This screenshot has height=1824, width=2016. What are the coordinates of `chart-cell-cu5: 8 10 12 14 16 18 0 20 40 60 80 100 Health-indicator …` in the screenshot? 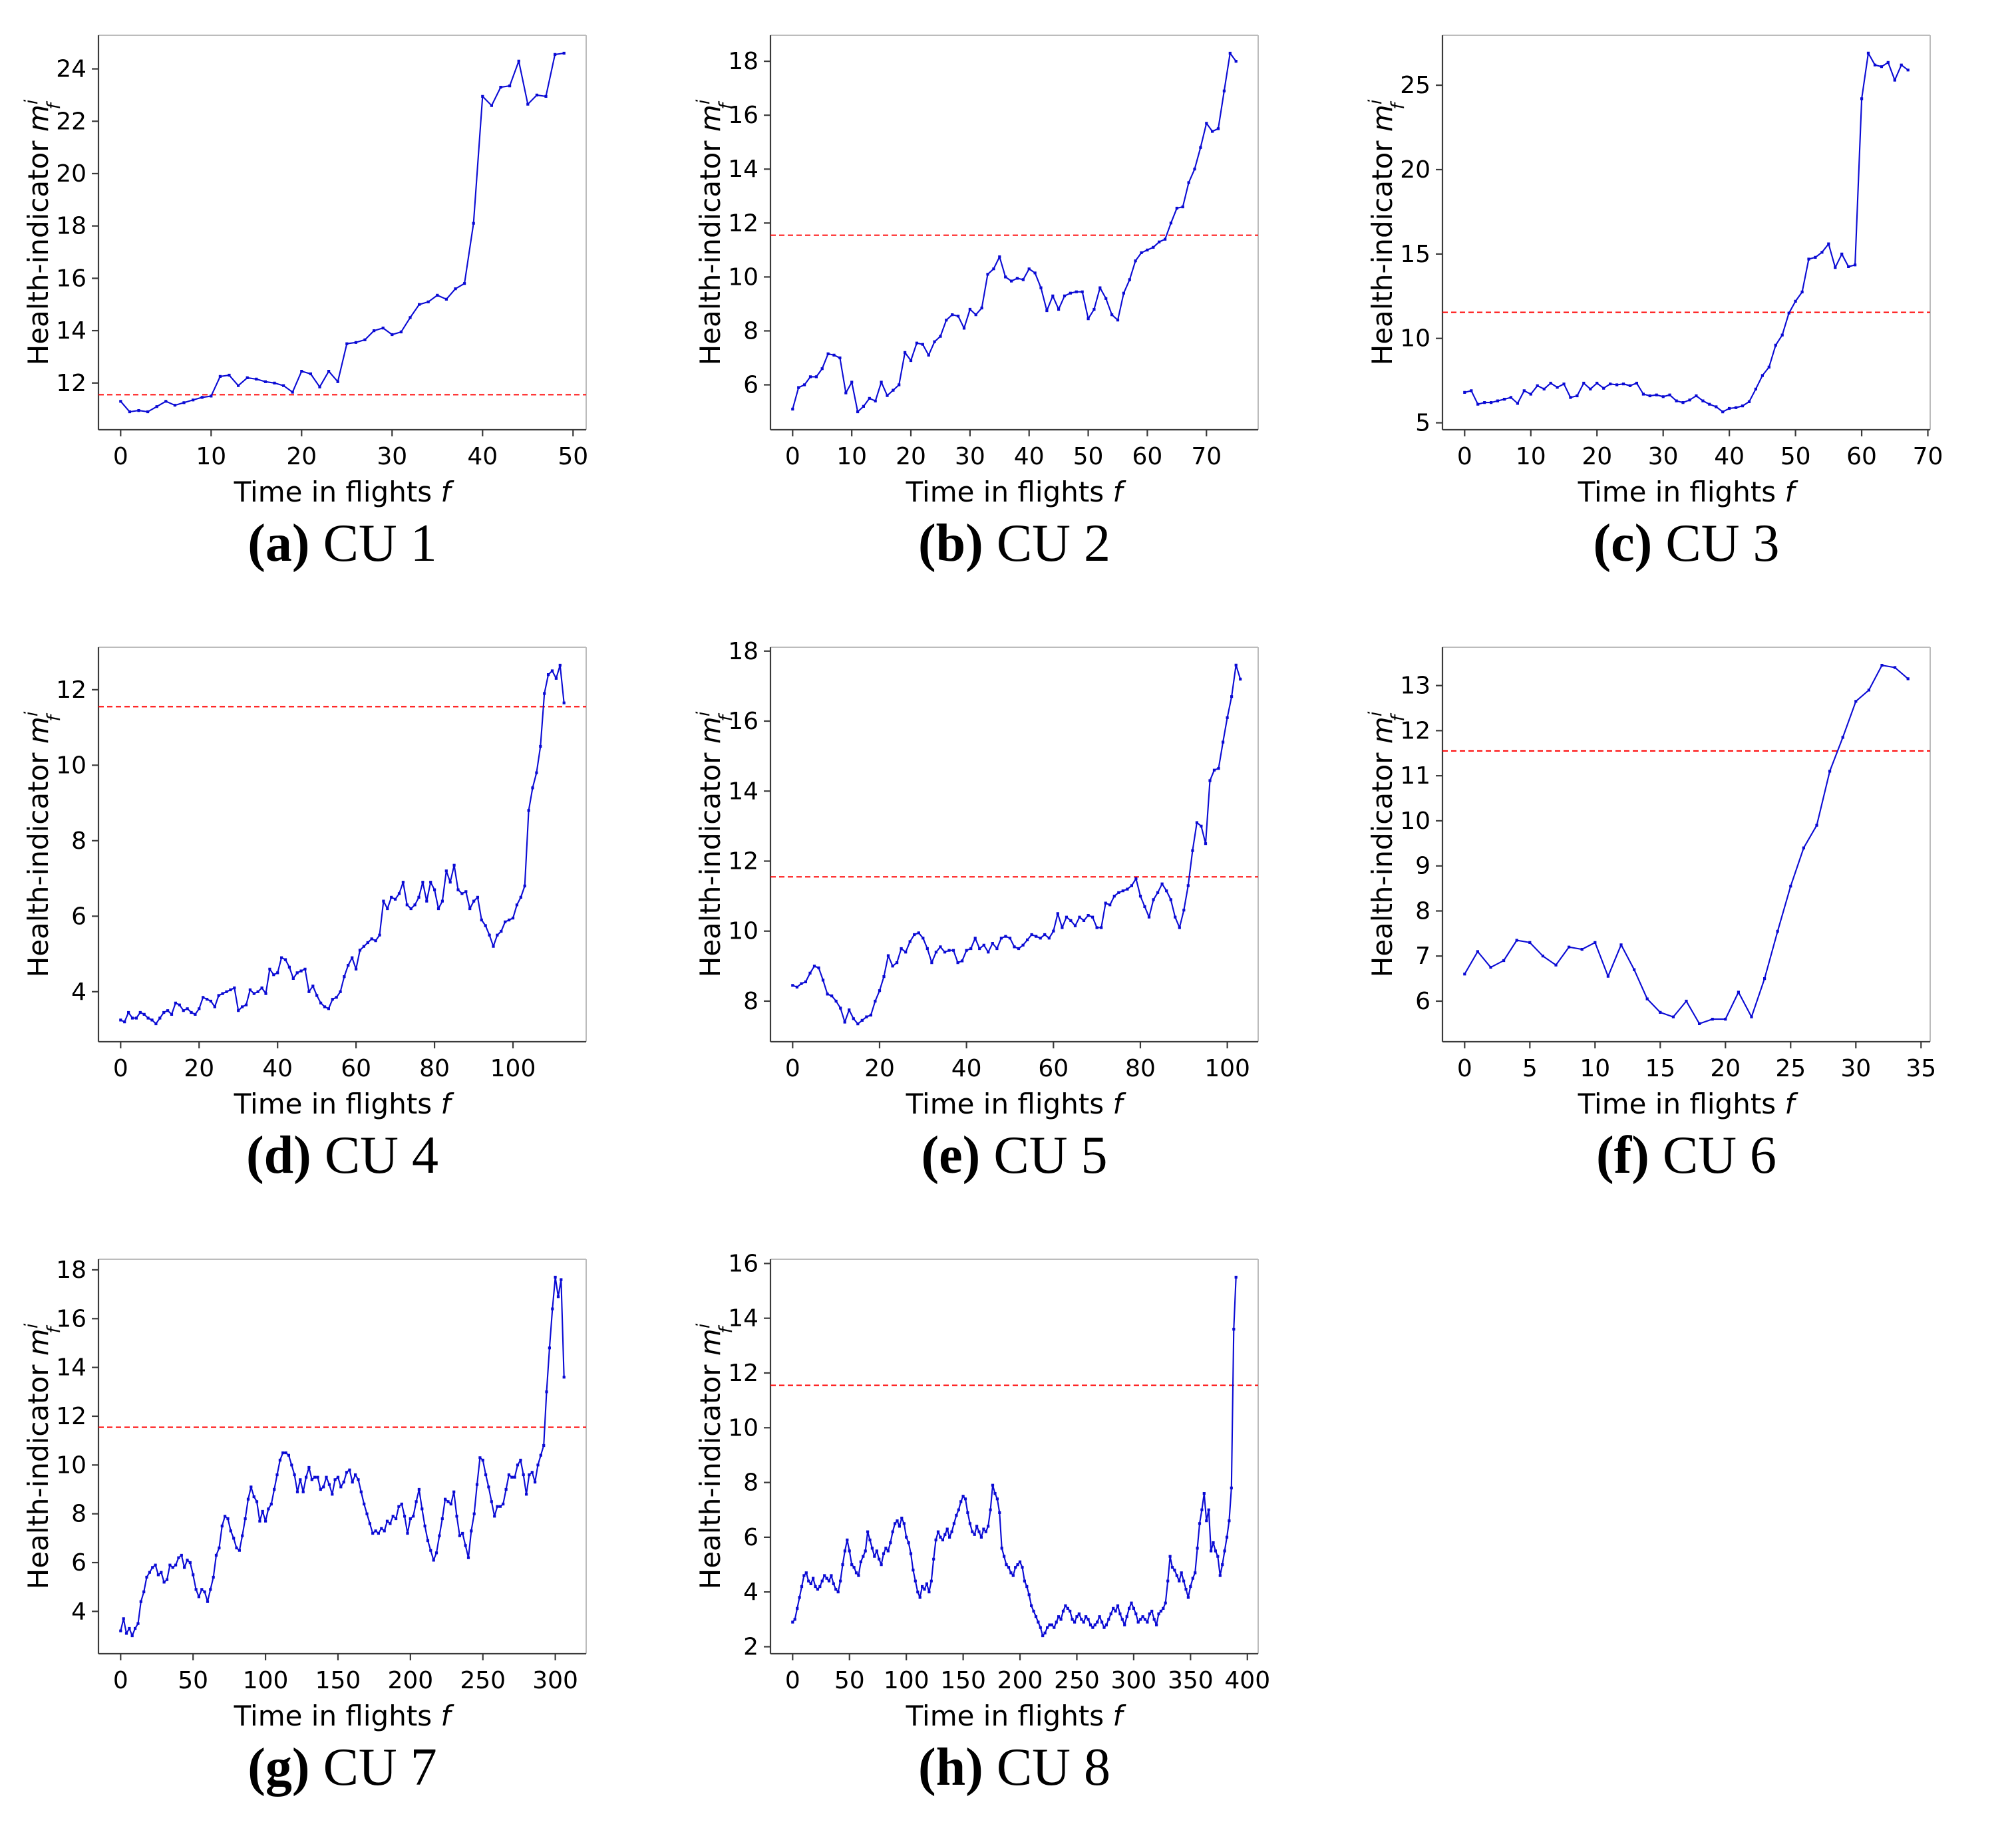 It's located at (1008, 918).